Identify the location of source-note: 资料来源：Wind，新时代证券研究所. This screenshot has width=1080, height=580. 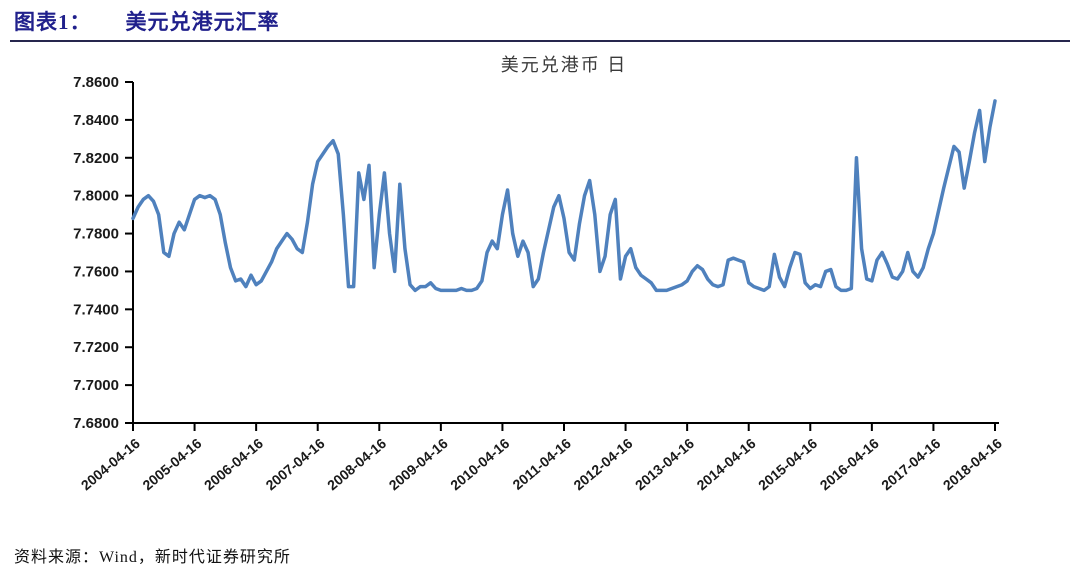
(152, 555).